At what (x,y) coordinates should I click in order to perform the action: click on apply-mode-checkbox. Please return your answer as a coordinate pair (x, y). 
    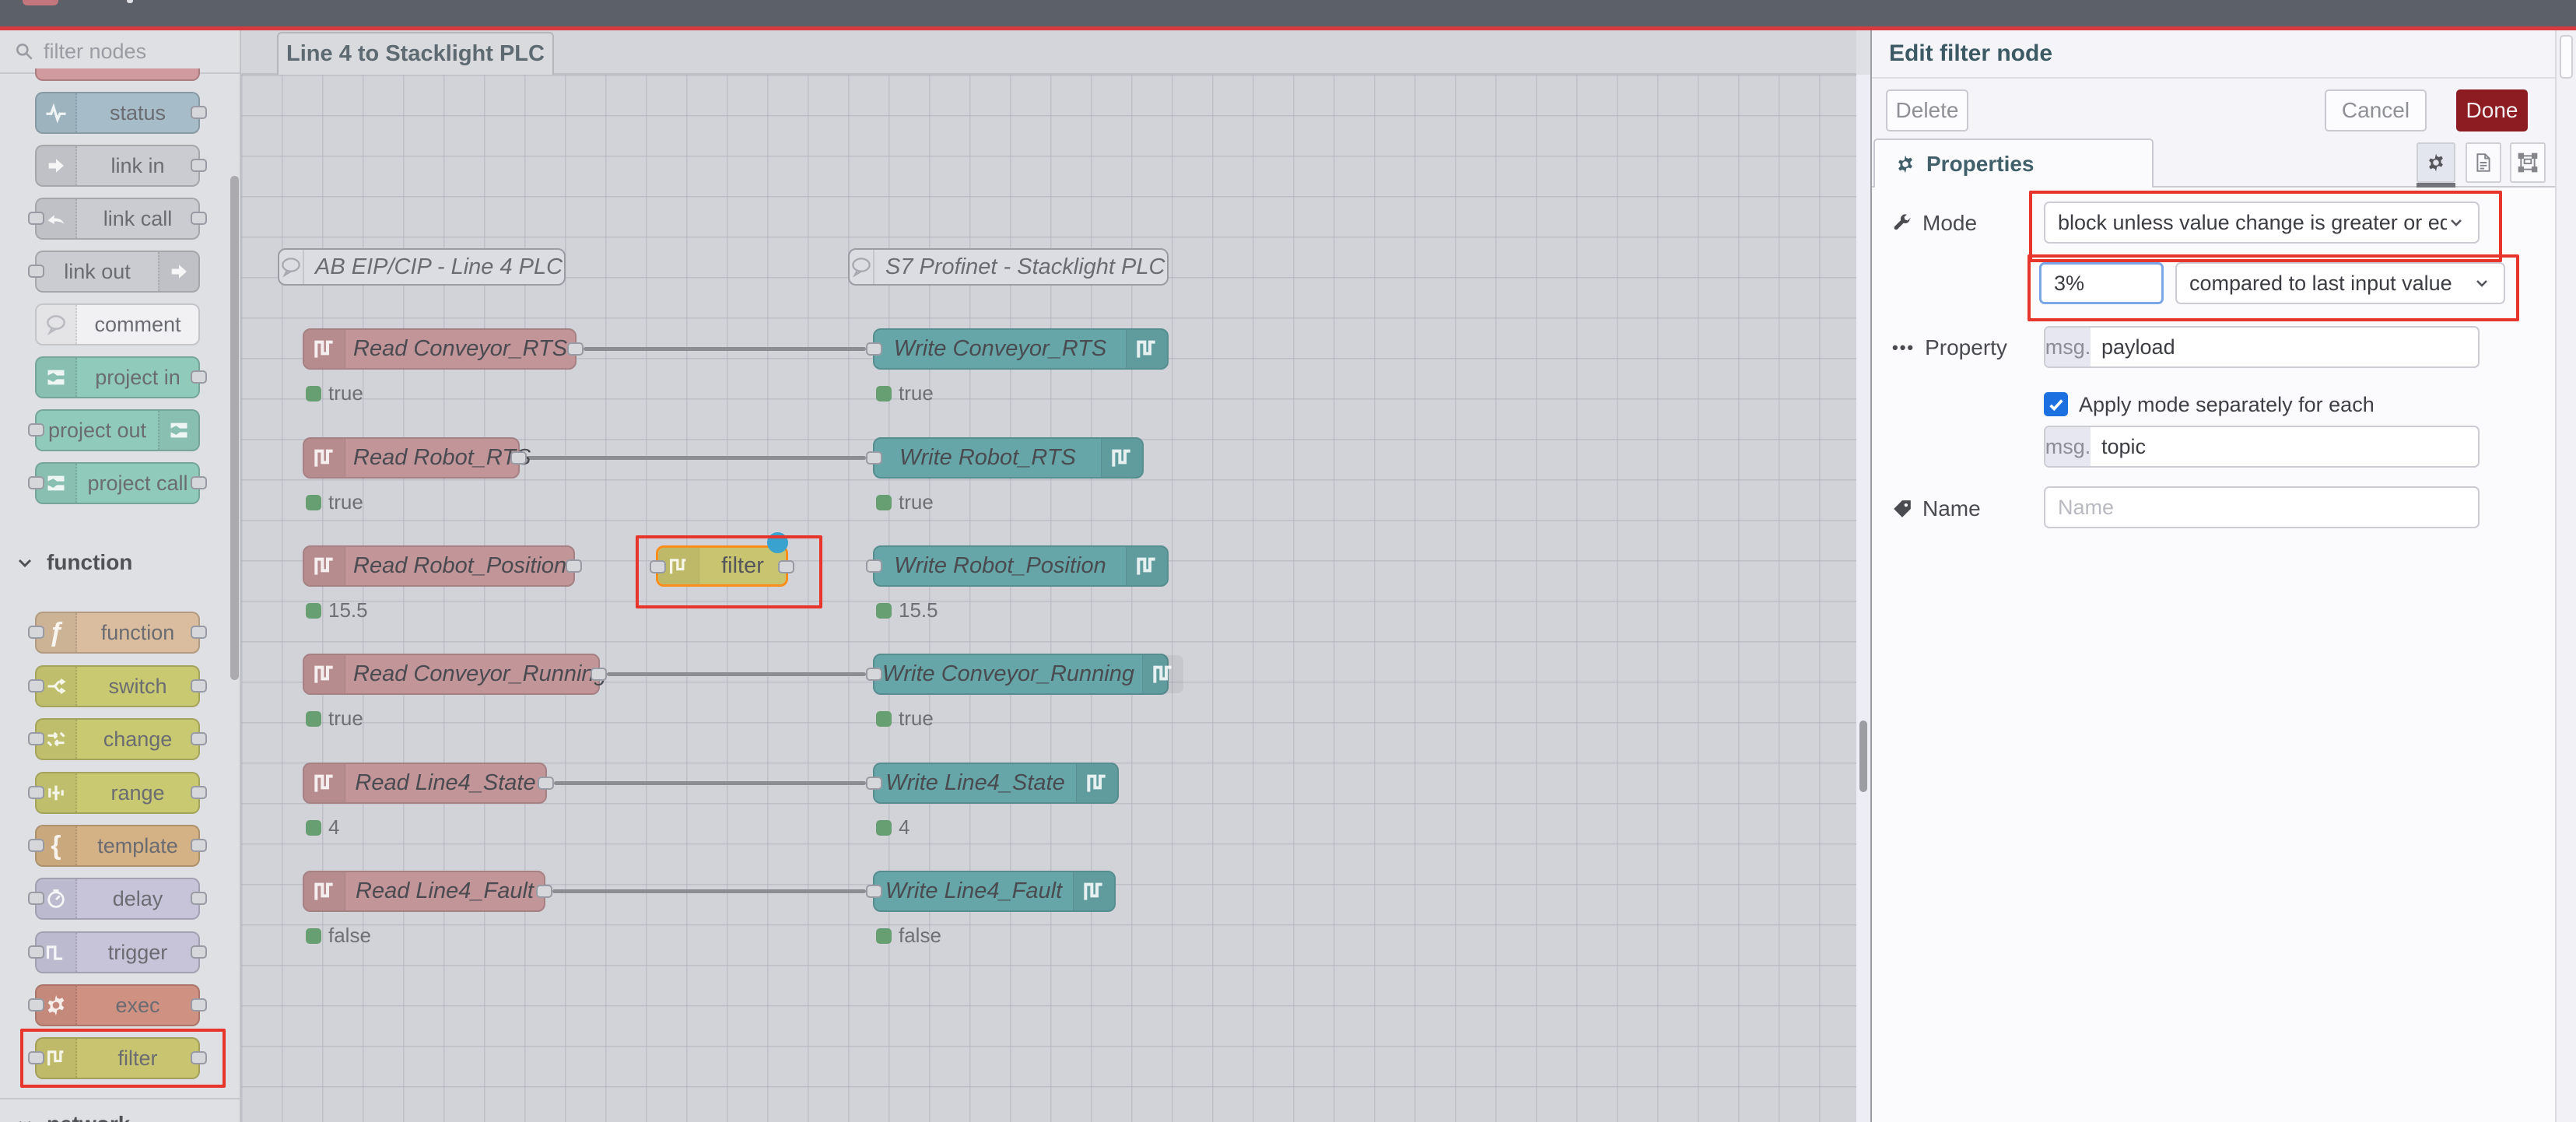
    Looking at the image, I should click on (2056, 404).